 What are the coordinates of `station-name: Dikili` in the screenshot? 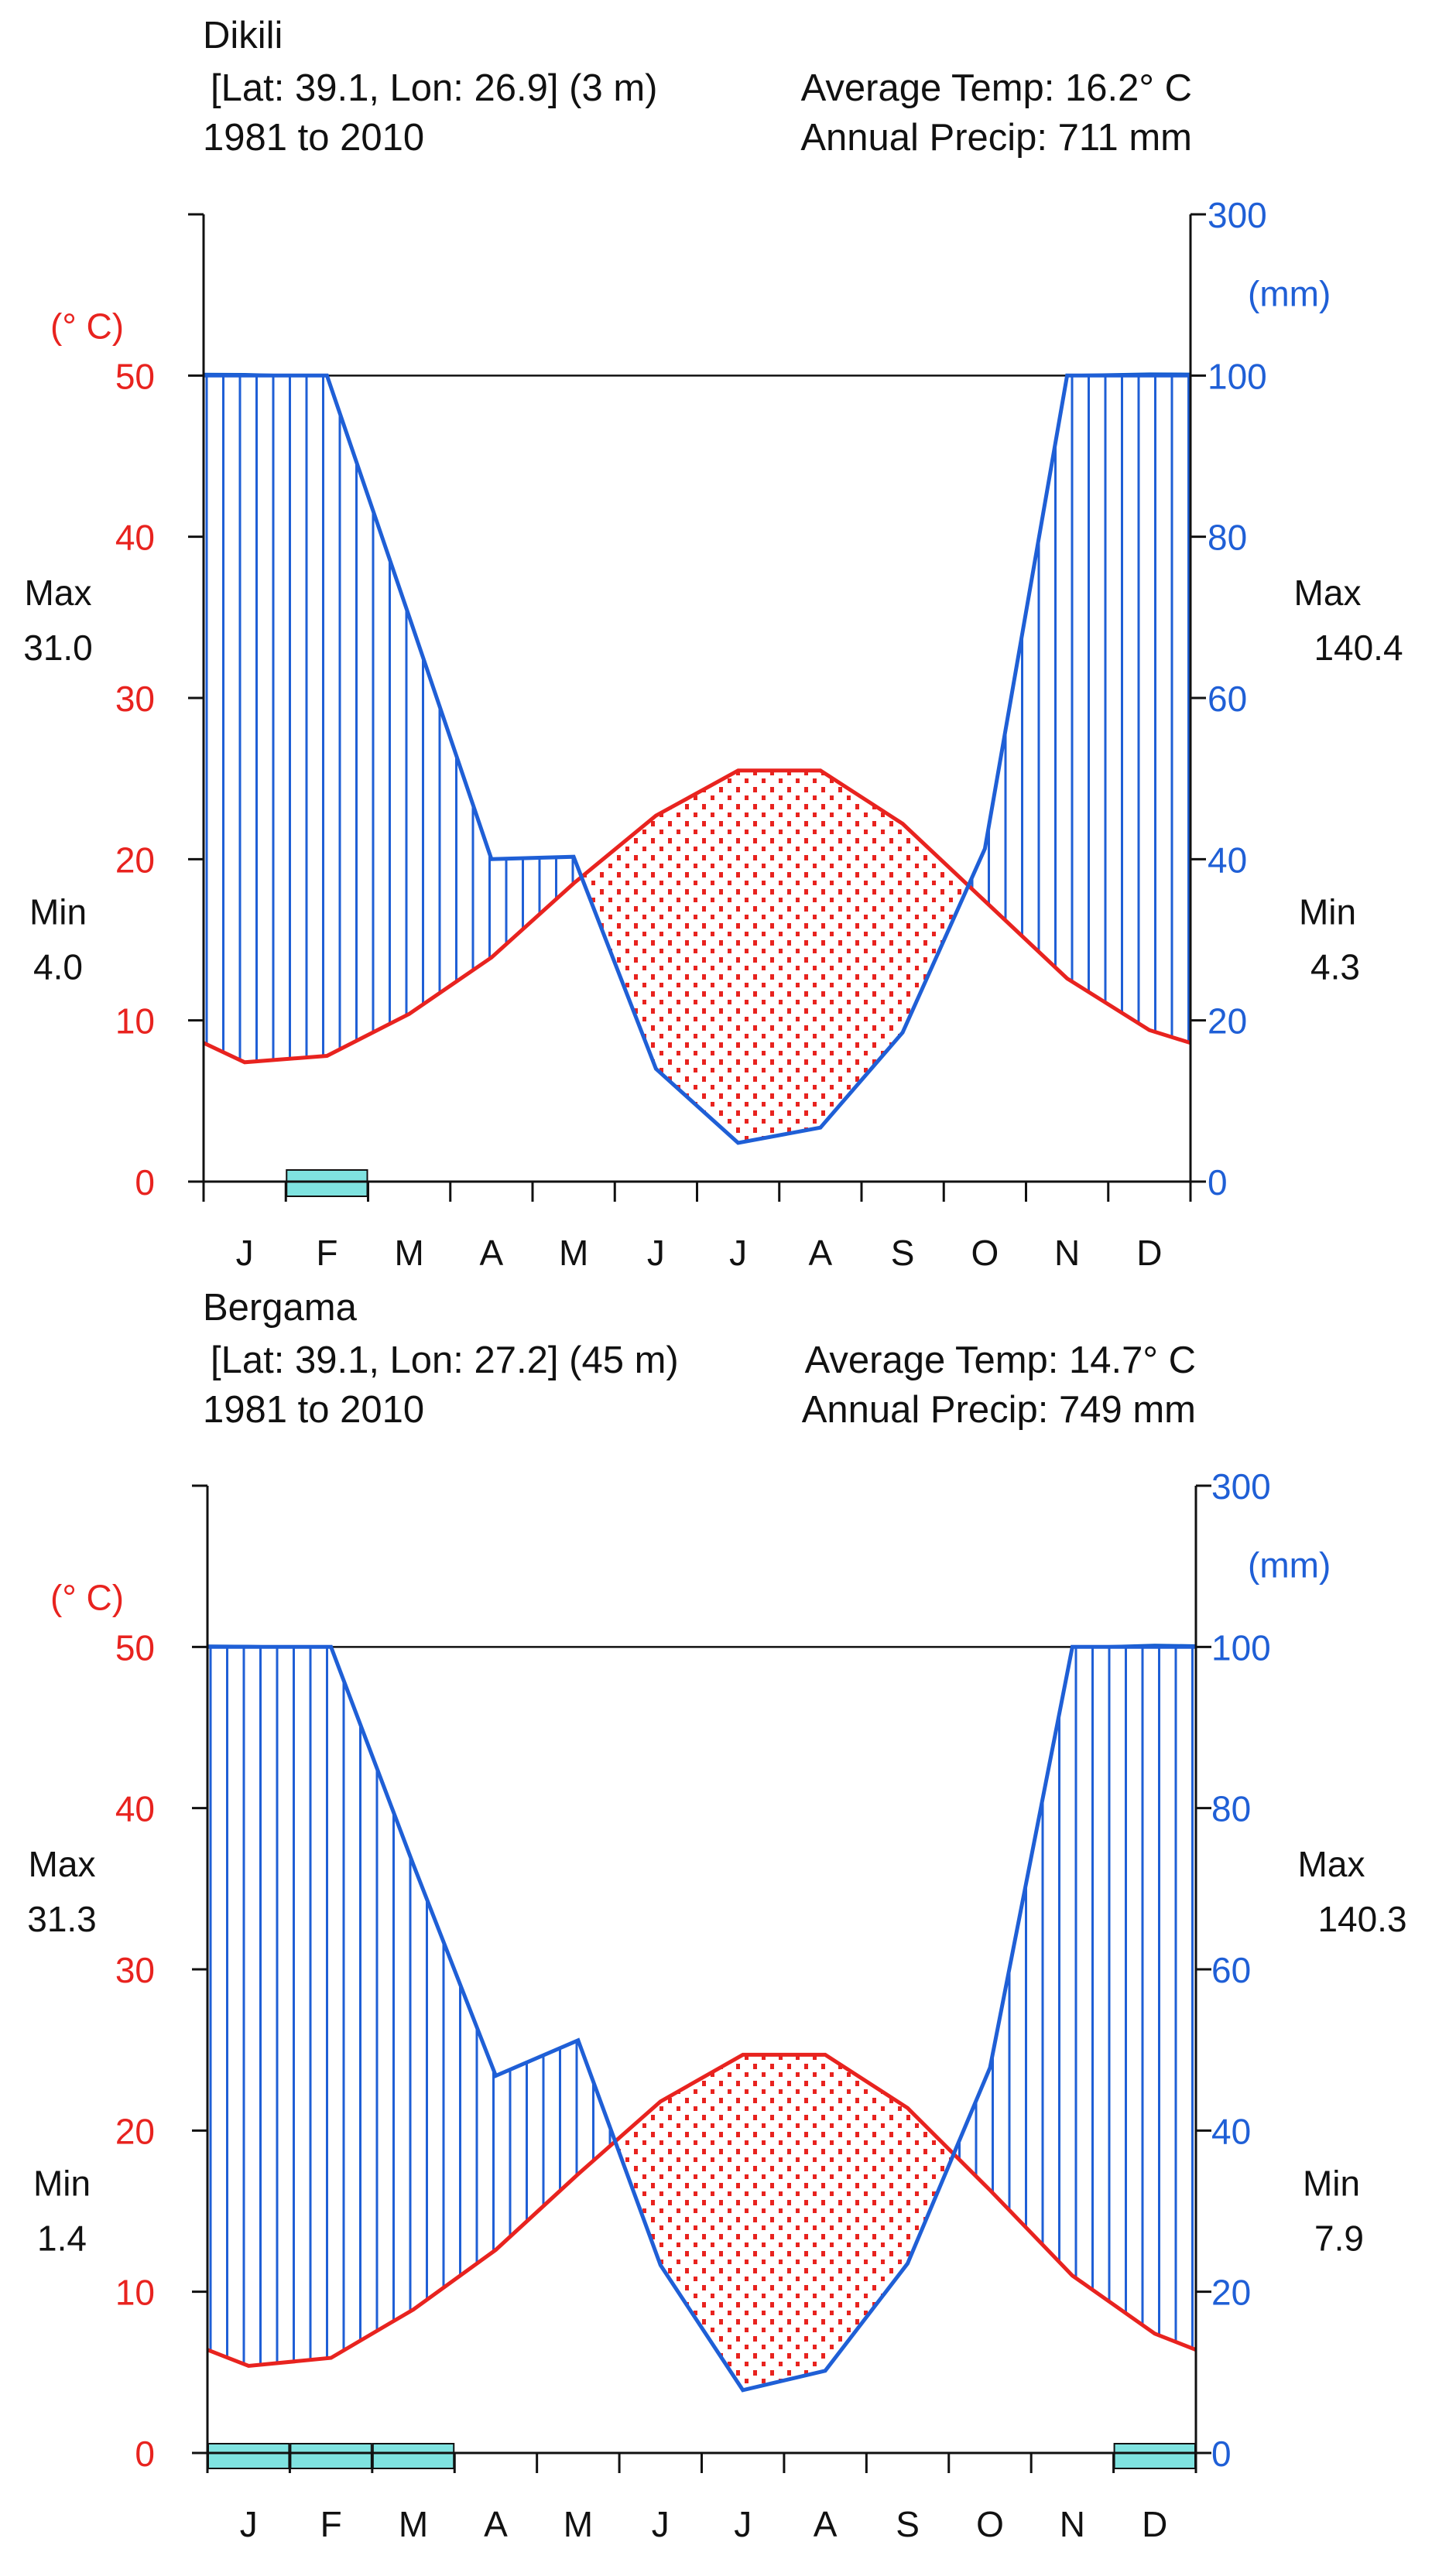 It's located at (243, 35).